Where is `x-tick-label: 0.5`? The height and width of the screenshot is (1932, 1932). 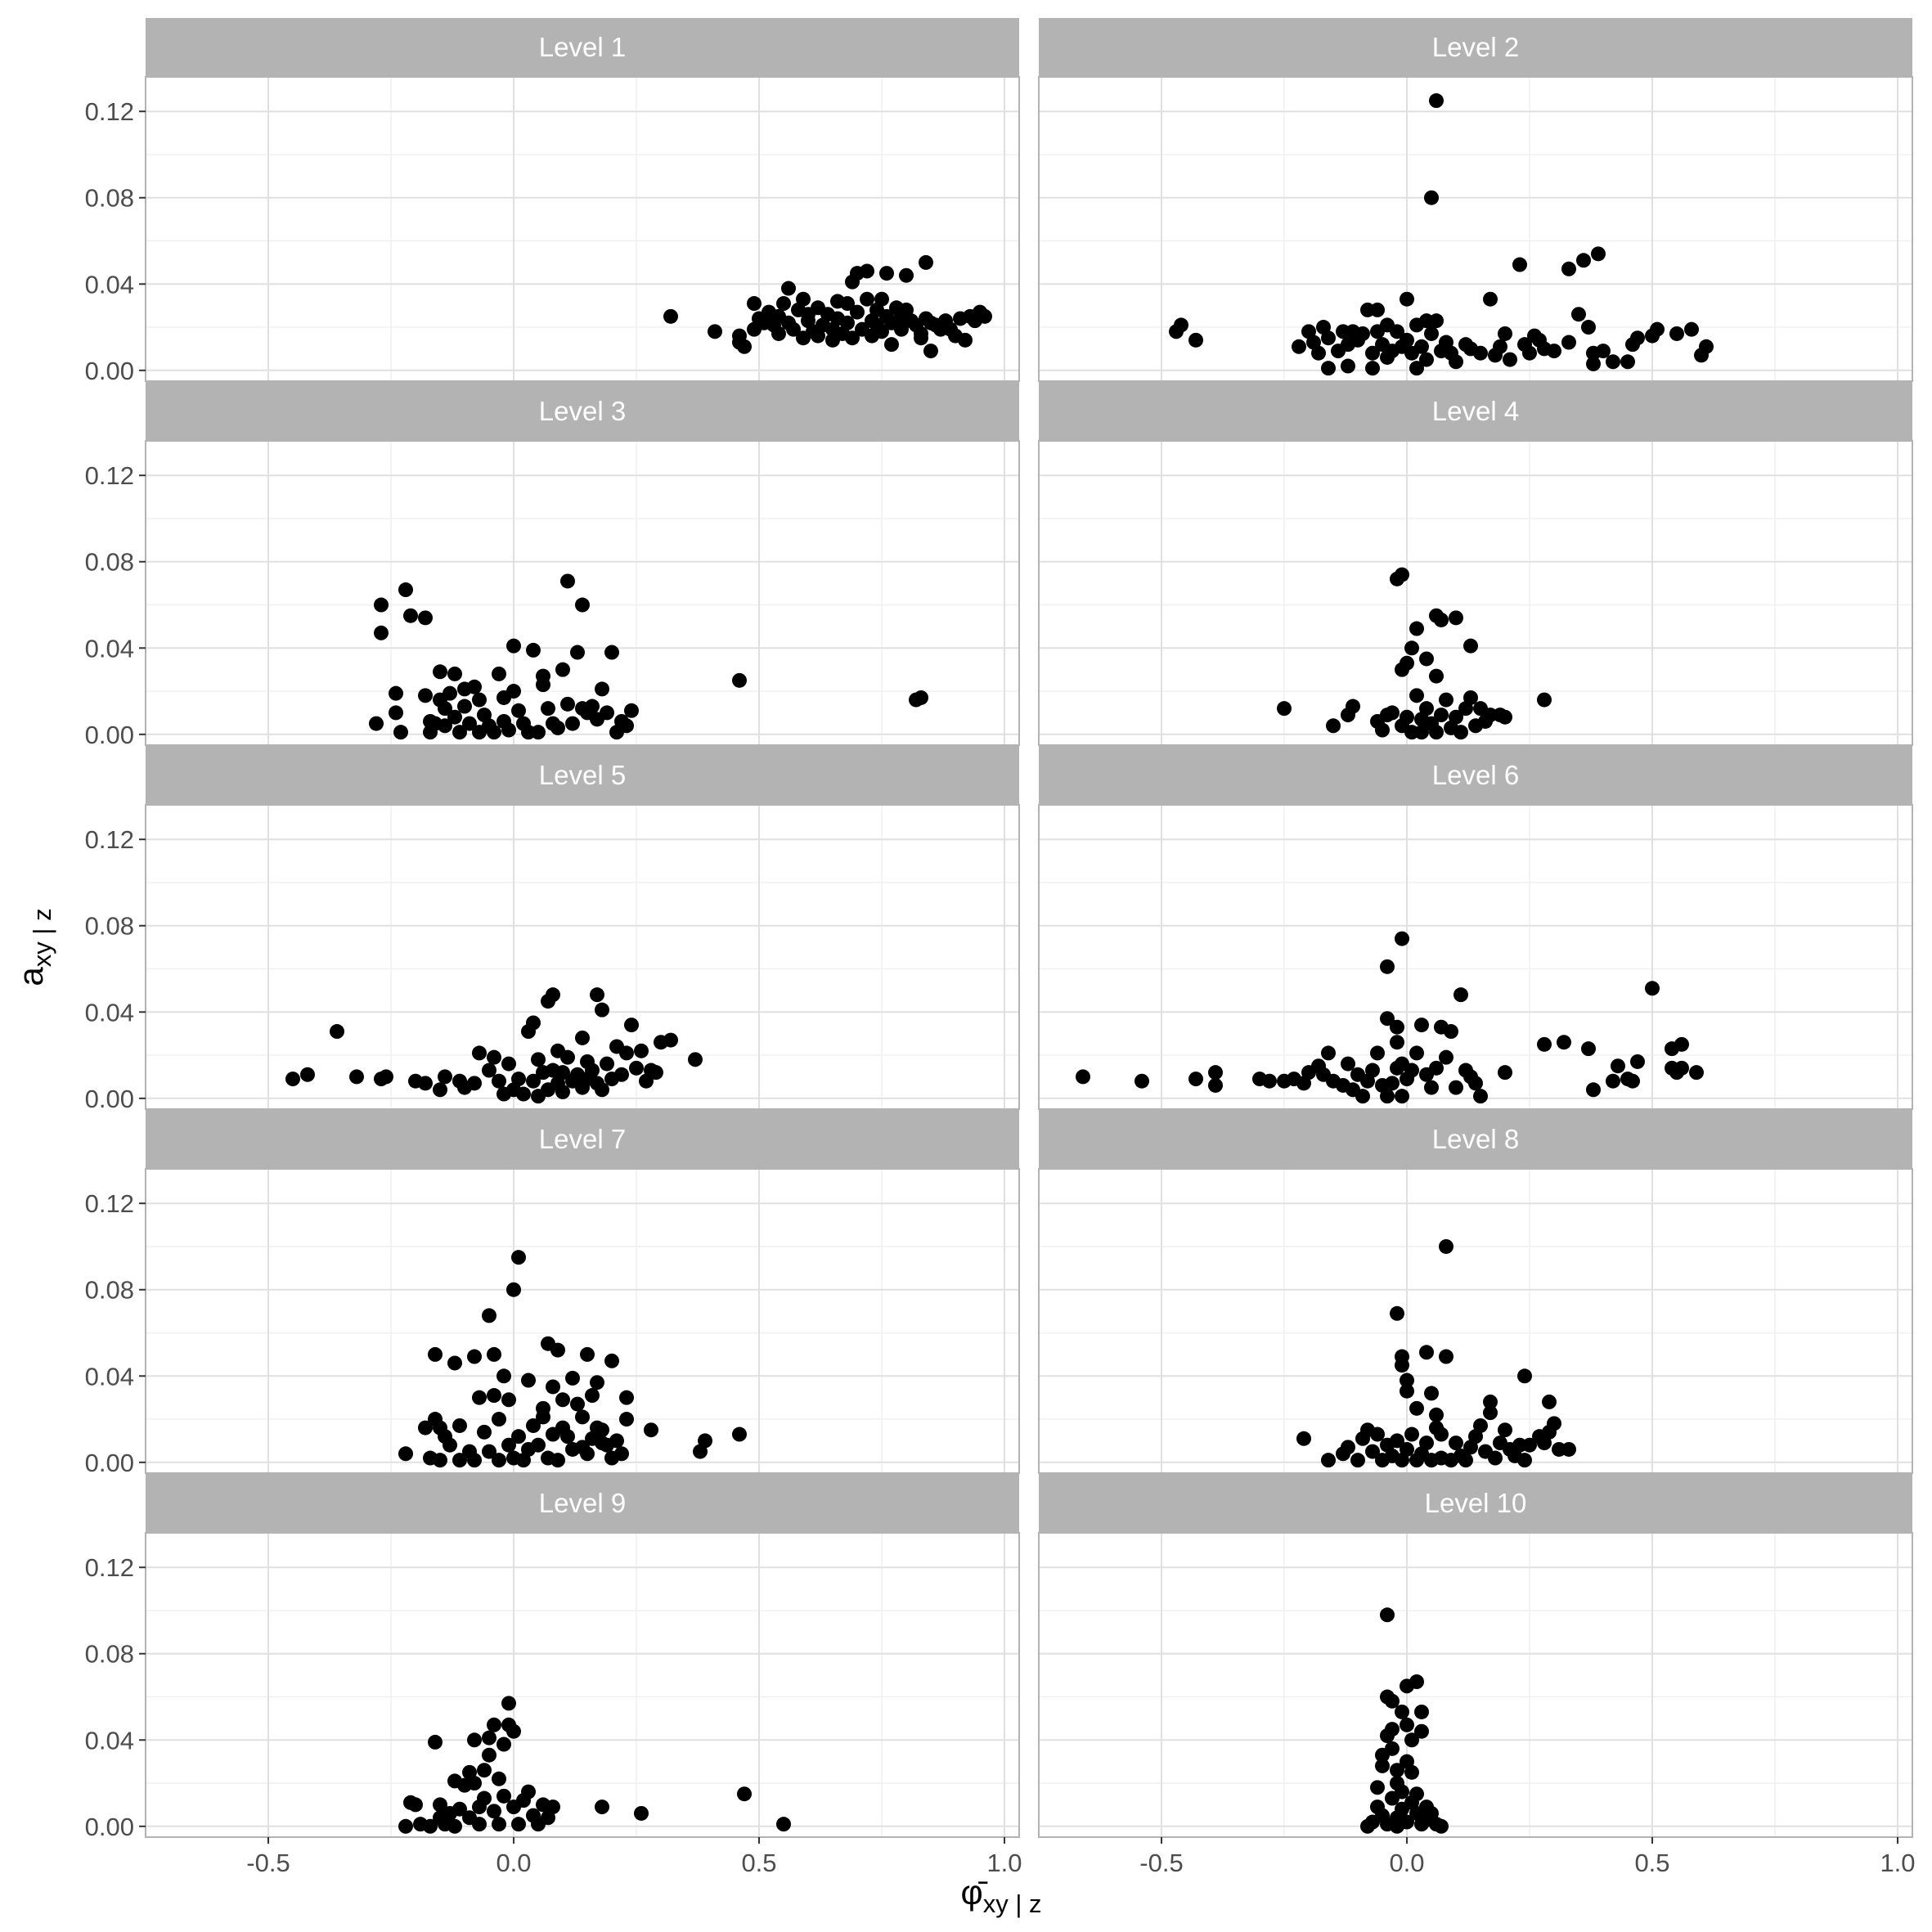 x-tick-label: 0.5 is located at coordinates (759, 1863).